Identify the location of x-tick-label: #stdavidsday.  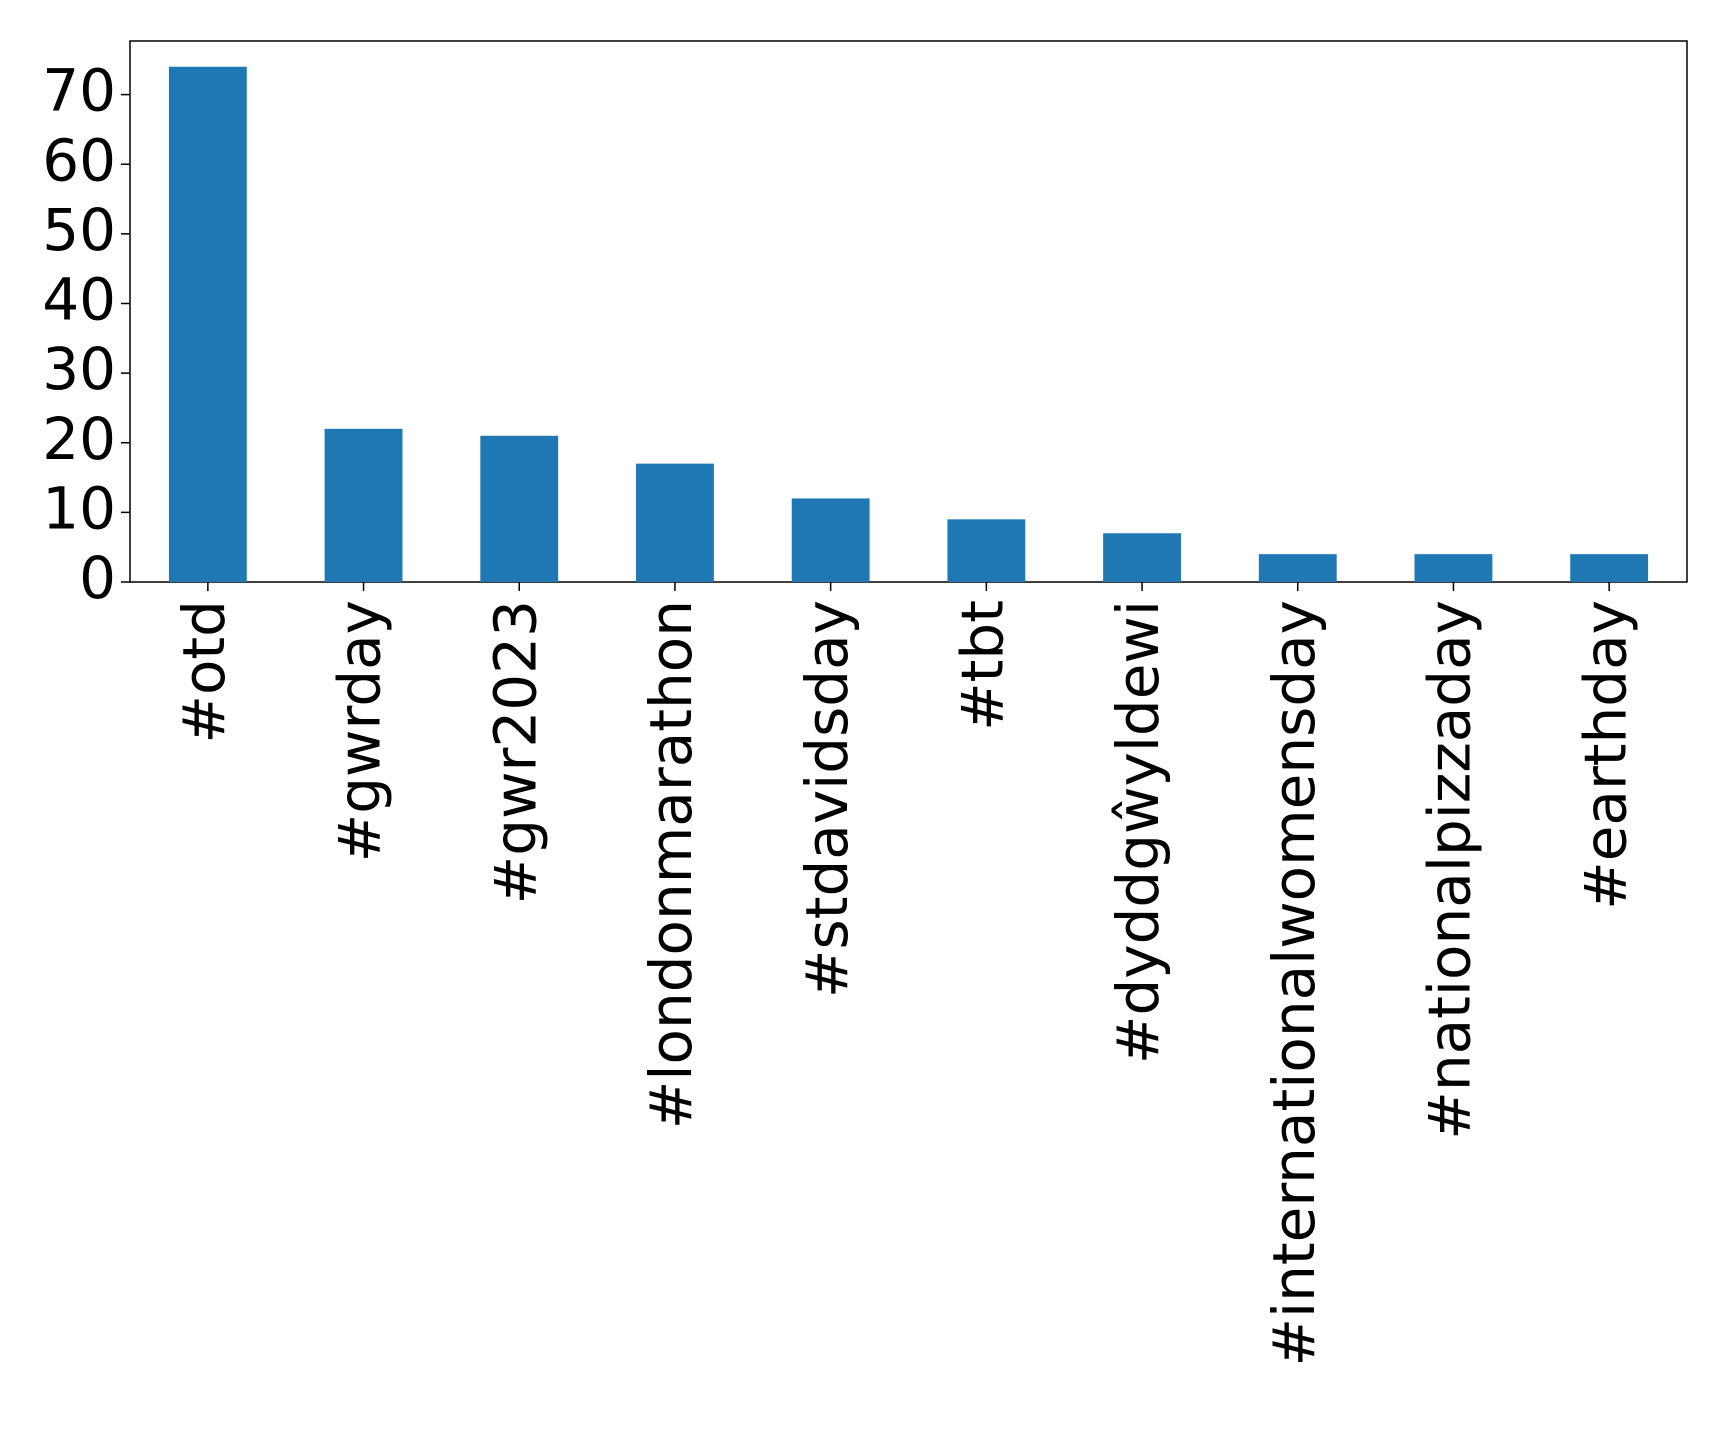
(827, 799).